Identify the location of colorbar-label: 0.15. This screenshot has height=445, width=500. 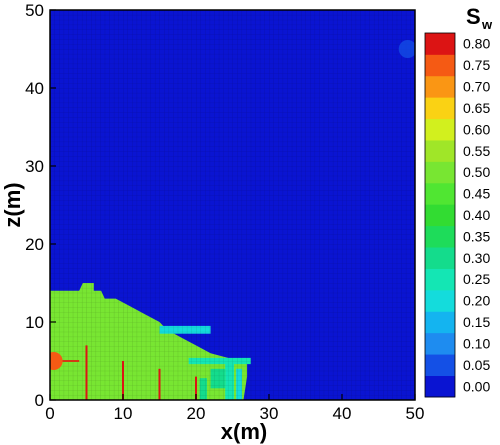
(476, 322).